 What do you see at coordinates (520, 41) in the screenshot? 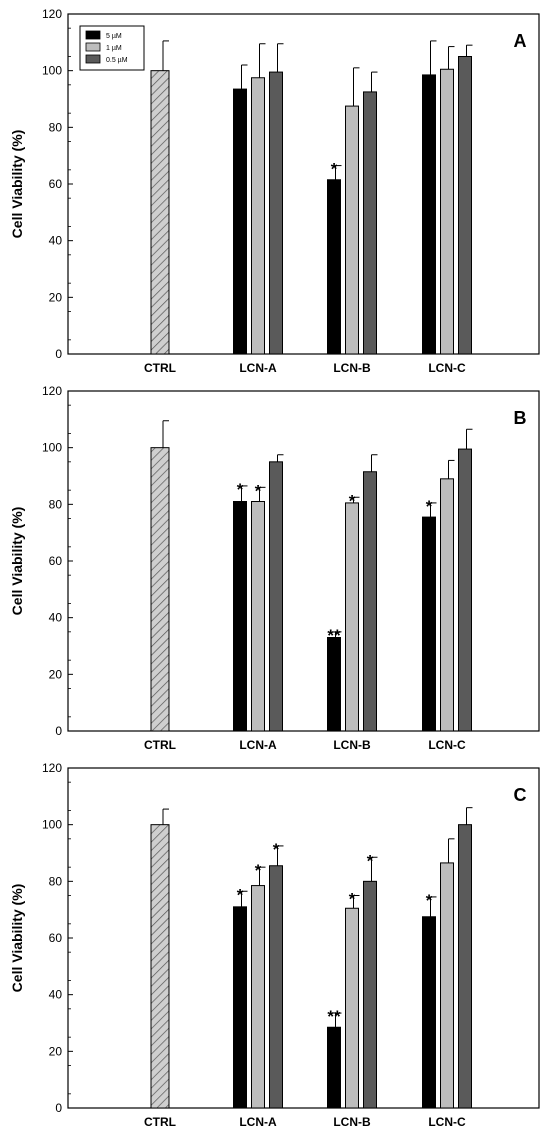
I see `panel-label: A` at bounding box center [520, 41].